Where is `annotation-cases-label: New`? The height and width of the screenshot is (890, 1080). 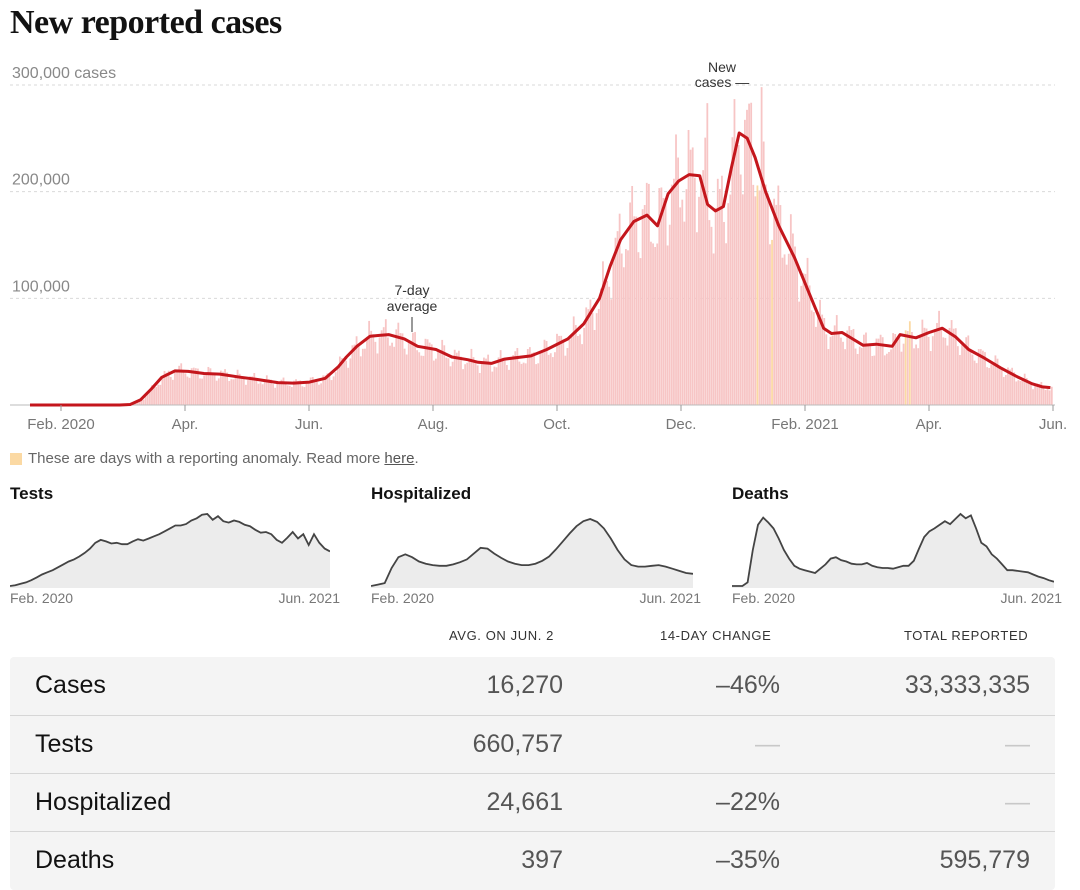 annotation-cases-label: New is located at coordinates (722, 67).